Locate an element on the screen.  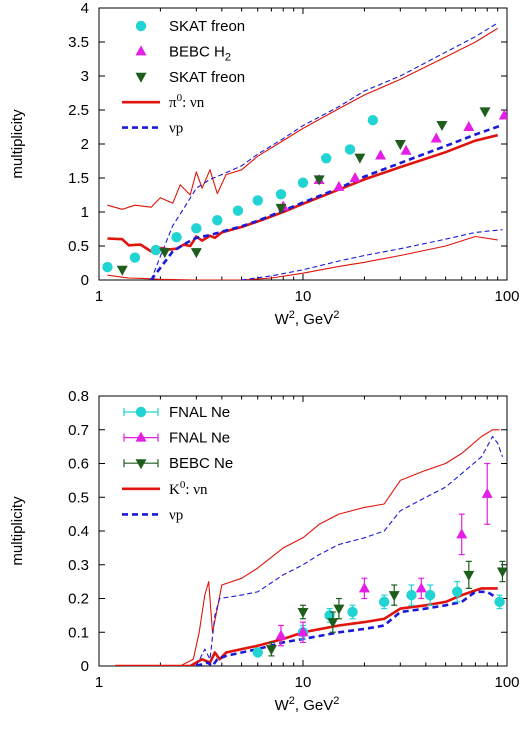
legend-label: BEBC Ne is located at coordinates (201, 463).